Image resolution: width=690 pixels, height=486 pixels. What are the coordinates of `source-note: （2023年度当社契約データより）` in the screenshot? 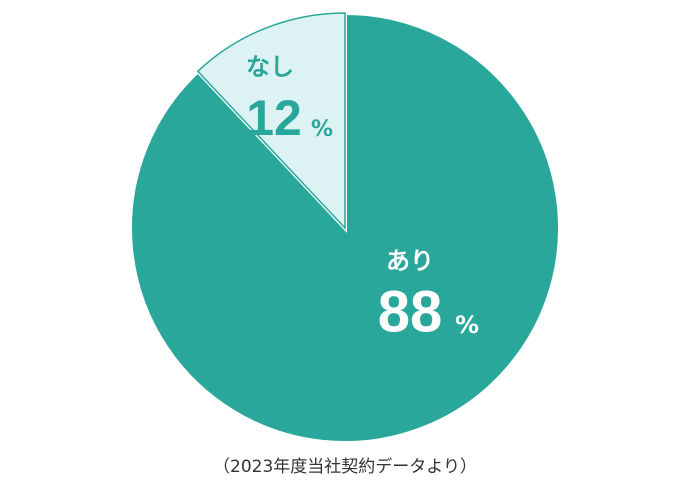 It's located at (345, 466).